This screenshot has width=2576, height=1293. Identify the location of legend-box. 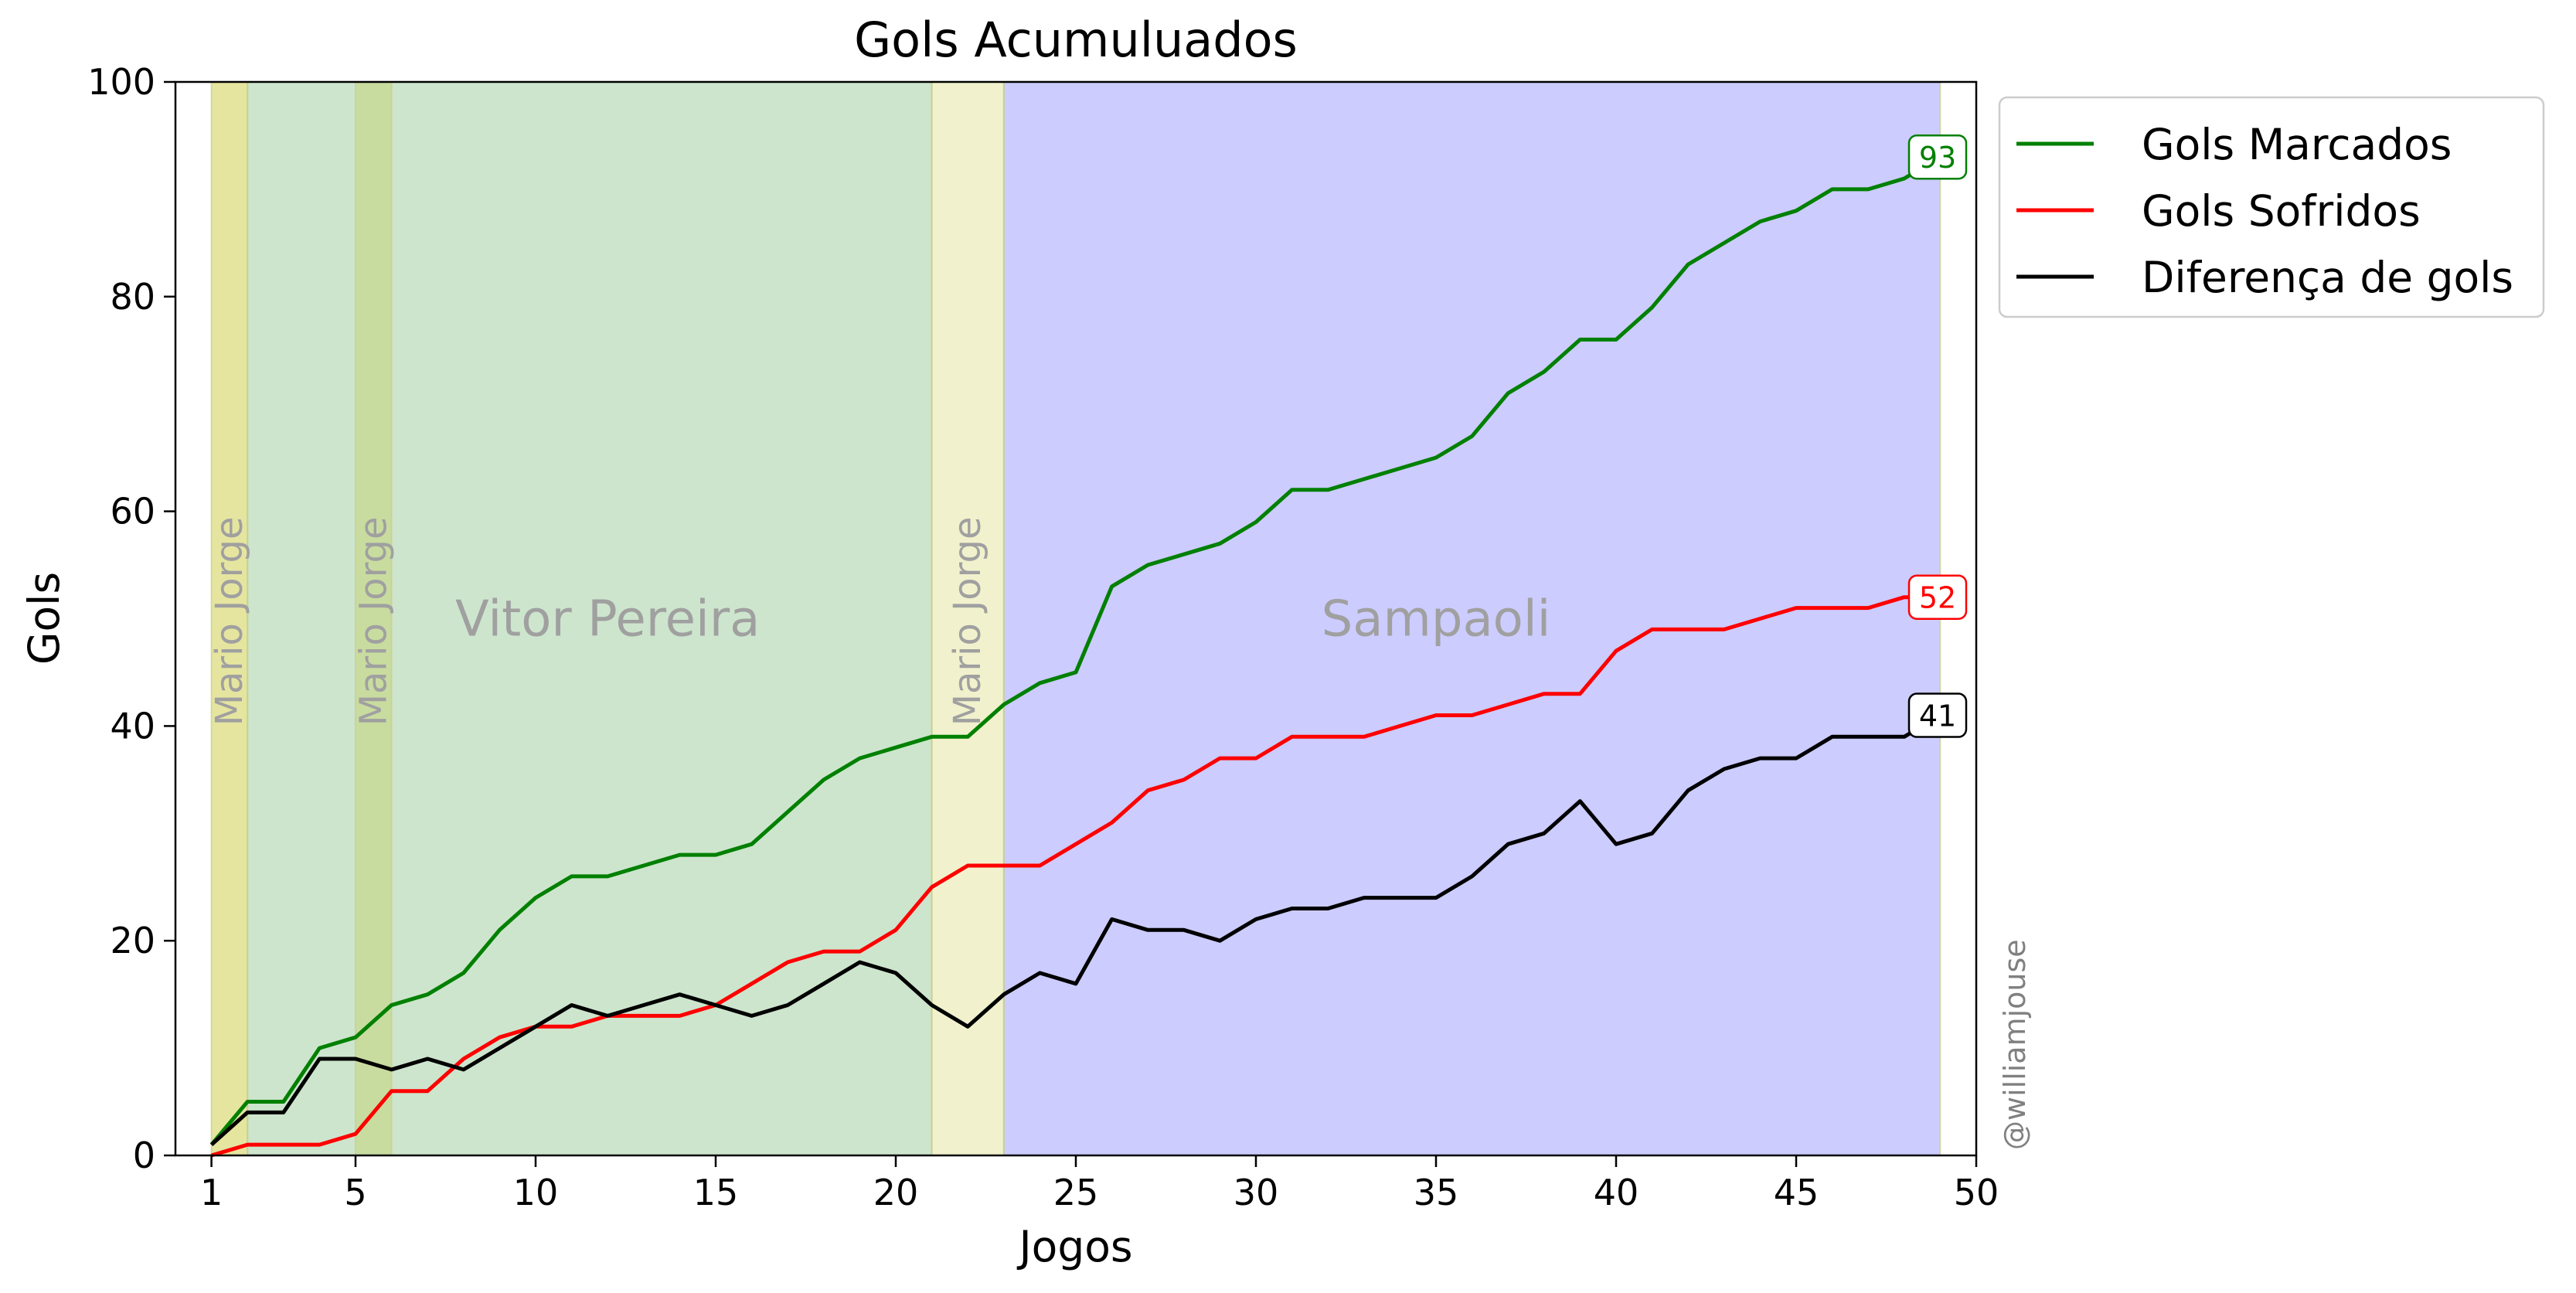
(2271, 207).